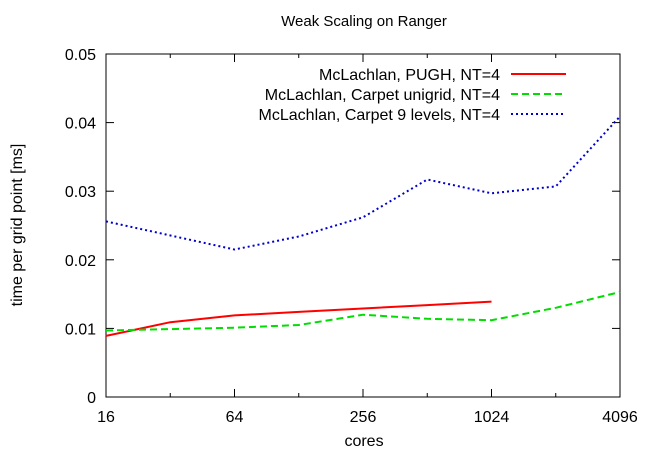 The image size is (651, 454). I want to click on x-axis-label: cores, so click(363, 441).